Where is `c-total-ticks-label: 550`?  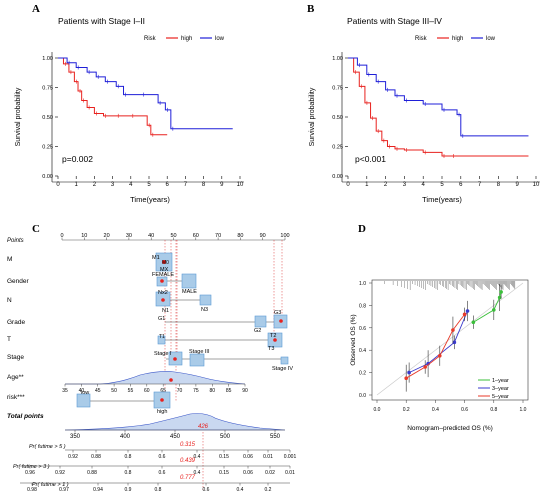 c-total-ticks-label: 550 is located at coordinates (275, 437).